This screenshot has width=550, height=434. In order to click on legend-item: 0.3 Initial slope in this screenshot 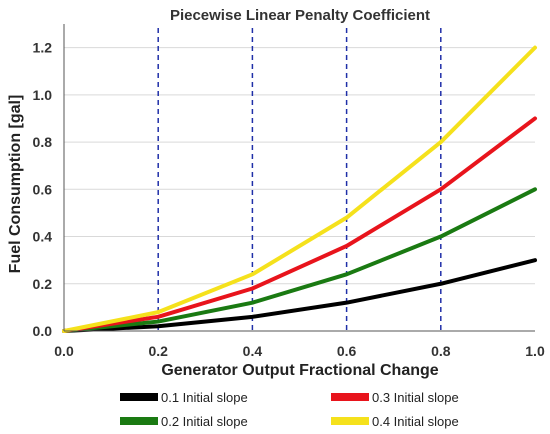, I will do `click(395, 397)`.